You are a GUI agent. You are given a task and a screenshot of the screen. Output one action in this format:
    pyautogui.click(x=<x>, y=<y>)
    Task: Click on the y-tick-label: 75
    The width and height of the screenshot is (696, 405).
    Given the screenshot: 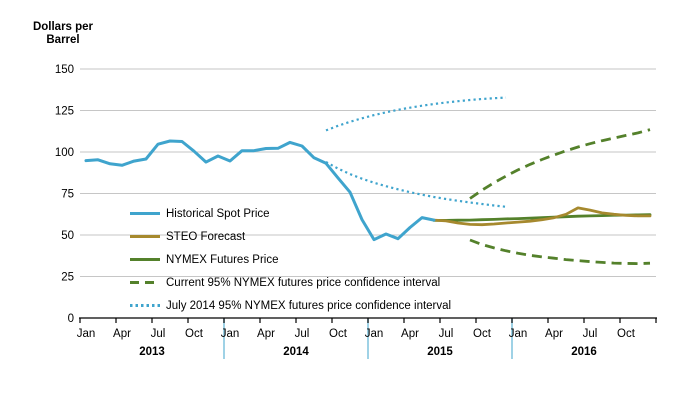 What is the action you would take?
    pyautogui.click(x=67, y=195)
    